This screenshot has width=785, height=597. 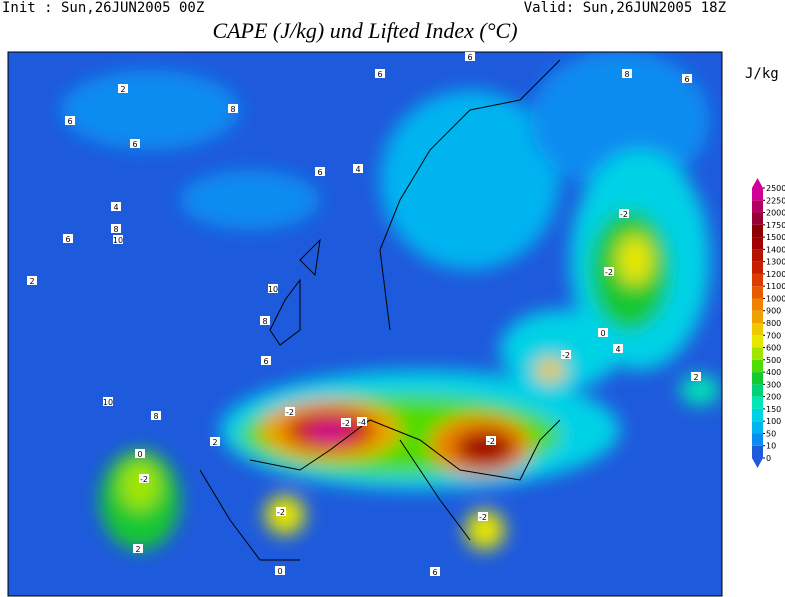 I want to click on colorbar-label: 800, so click(x=773, y=323).